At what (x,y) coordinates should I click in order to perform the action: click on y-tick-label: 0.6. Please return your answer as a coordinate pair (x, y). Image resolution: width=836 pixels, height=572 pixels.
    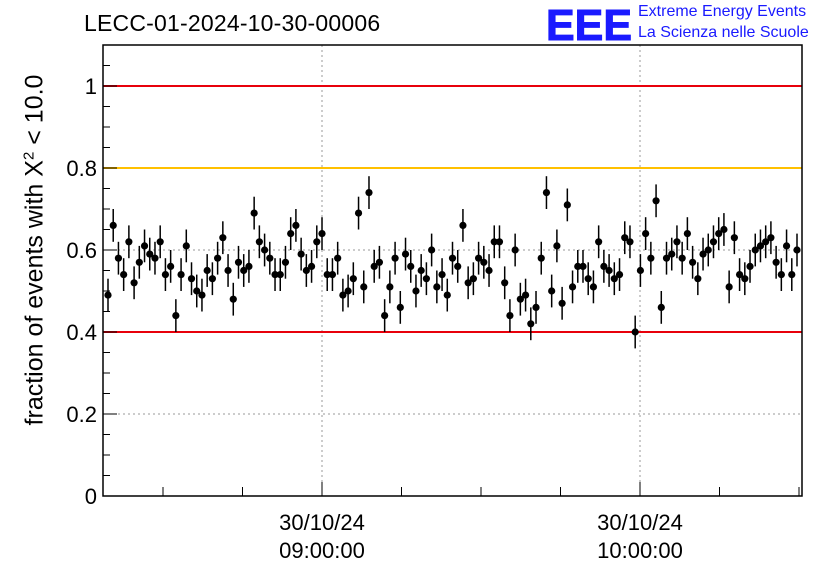
    Looking at the image, I should click on (81, 250).